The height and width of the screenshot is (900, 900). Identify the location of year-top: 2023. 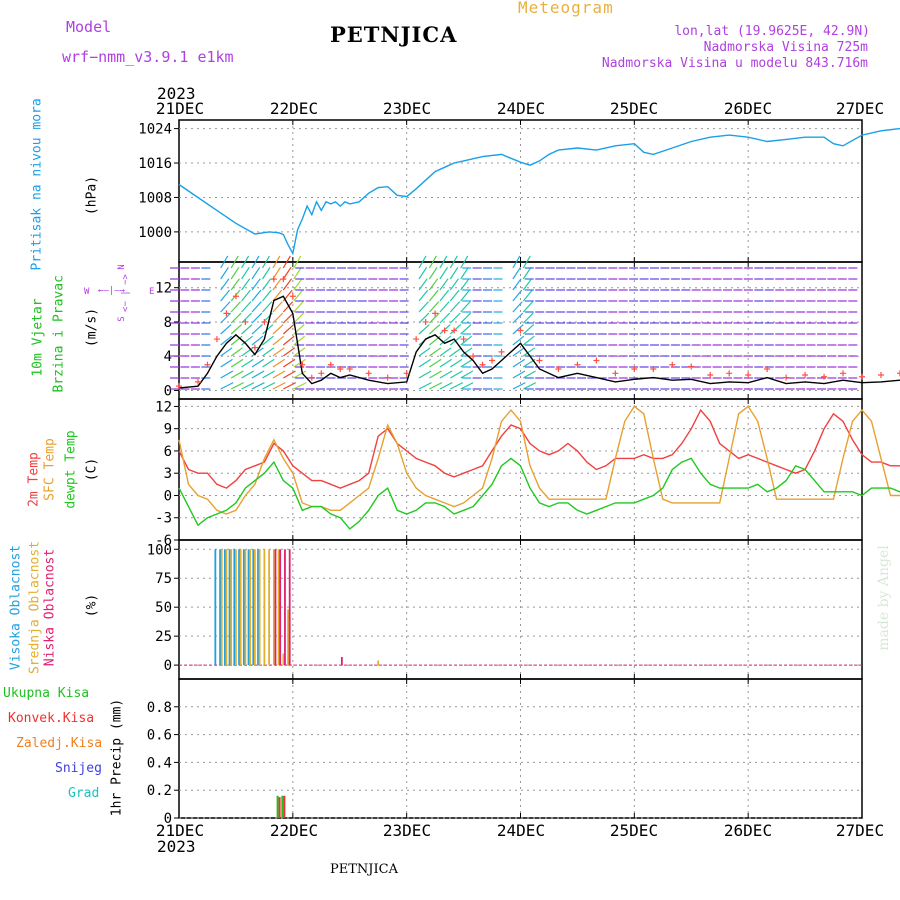
(176, 93).